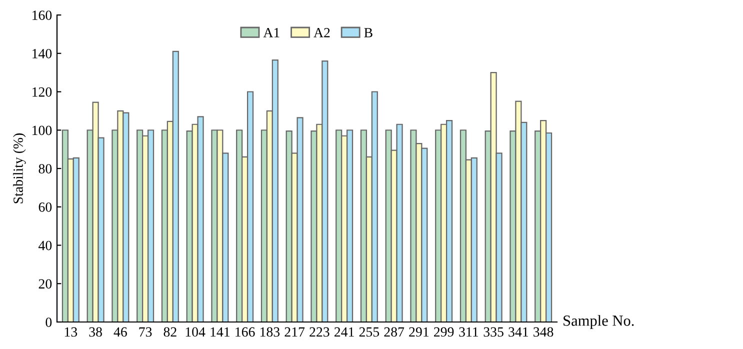 This screenshot has width=743, height=349. What do you see at coordinates (120, 332) in the screenshot?
I see `x-tick-label: 46` at bounding box center [120, 332].